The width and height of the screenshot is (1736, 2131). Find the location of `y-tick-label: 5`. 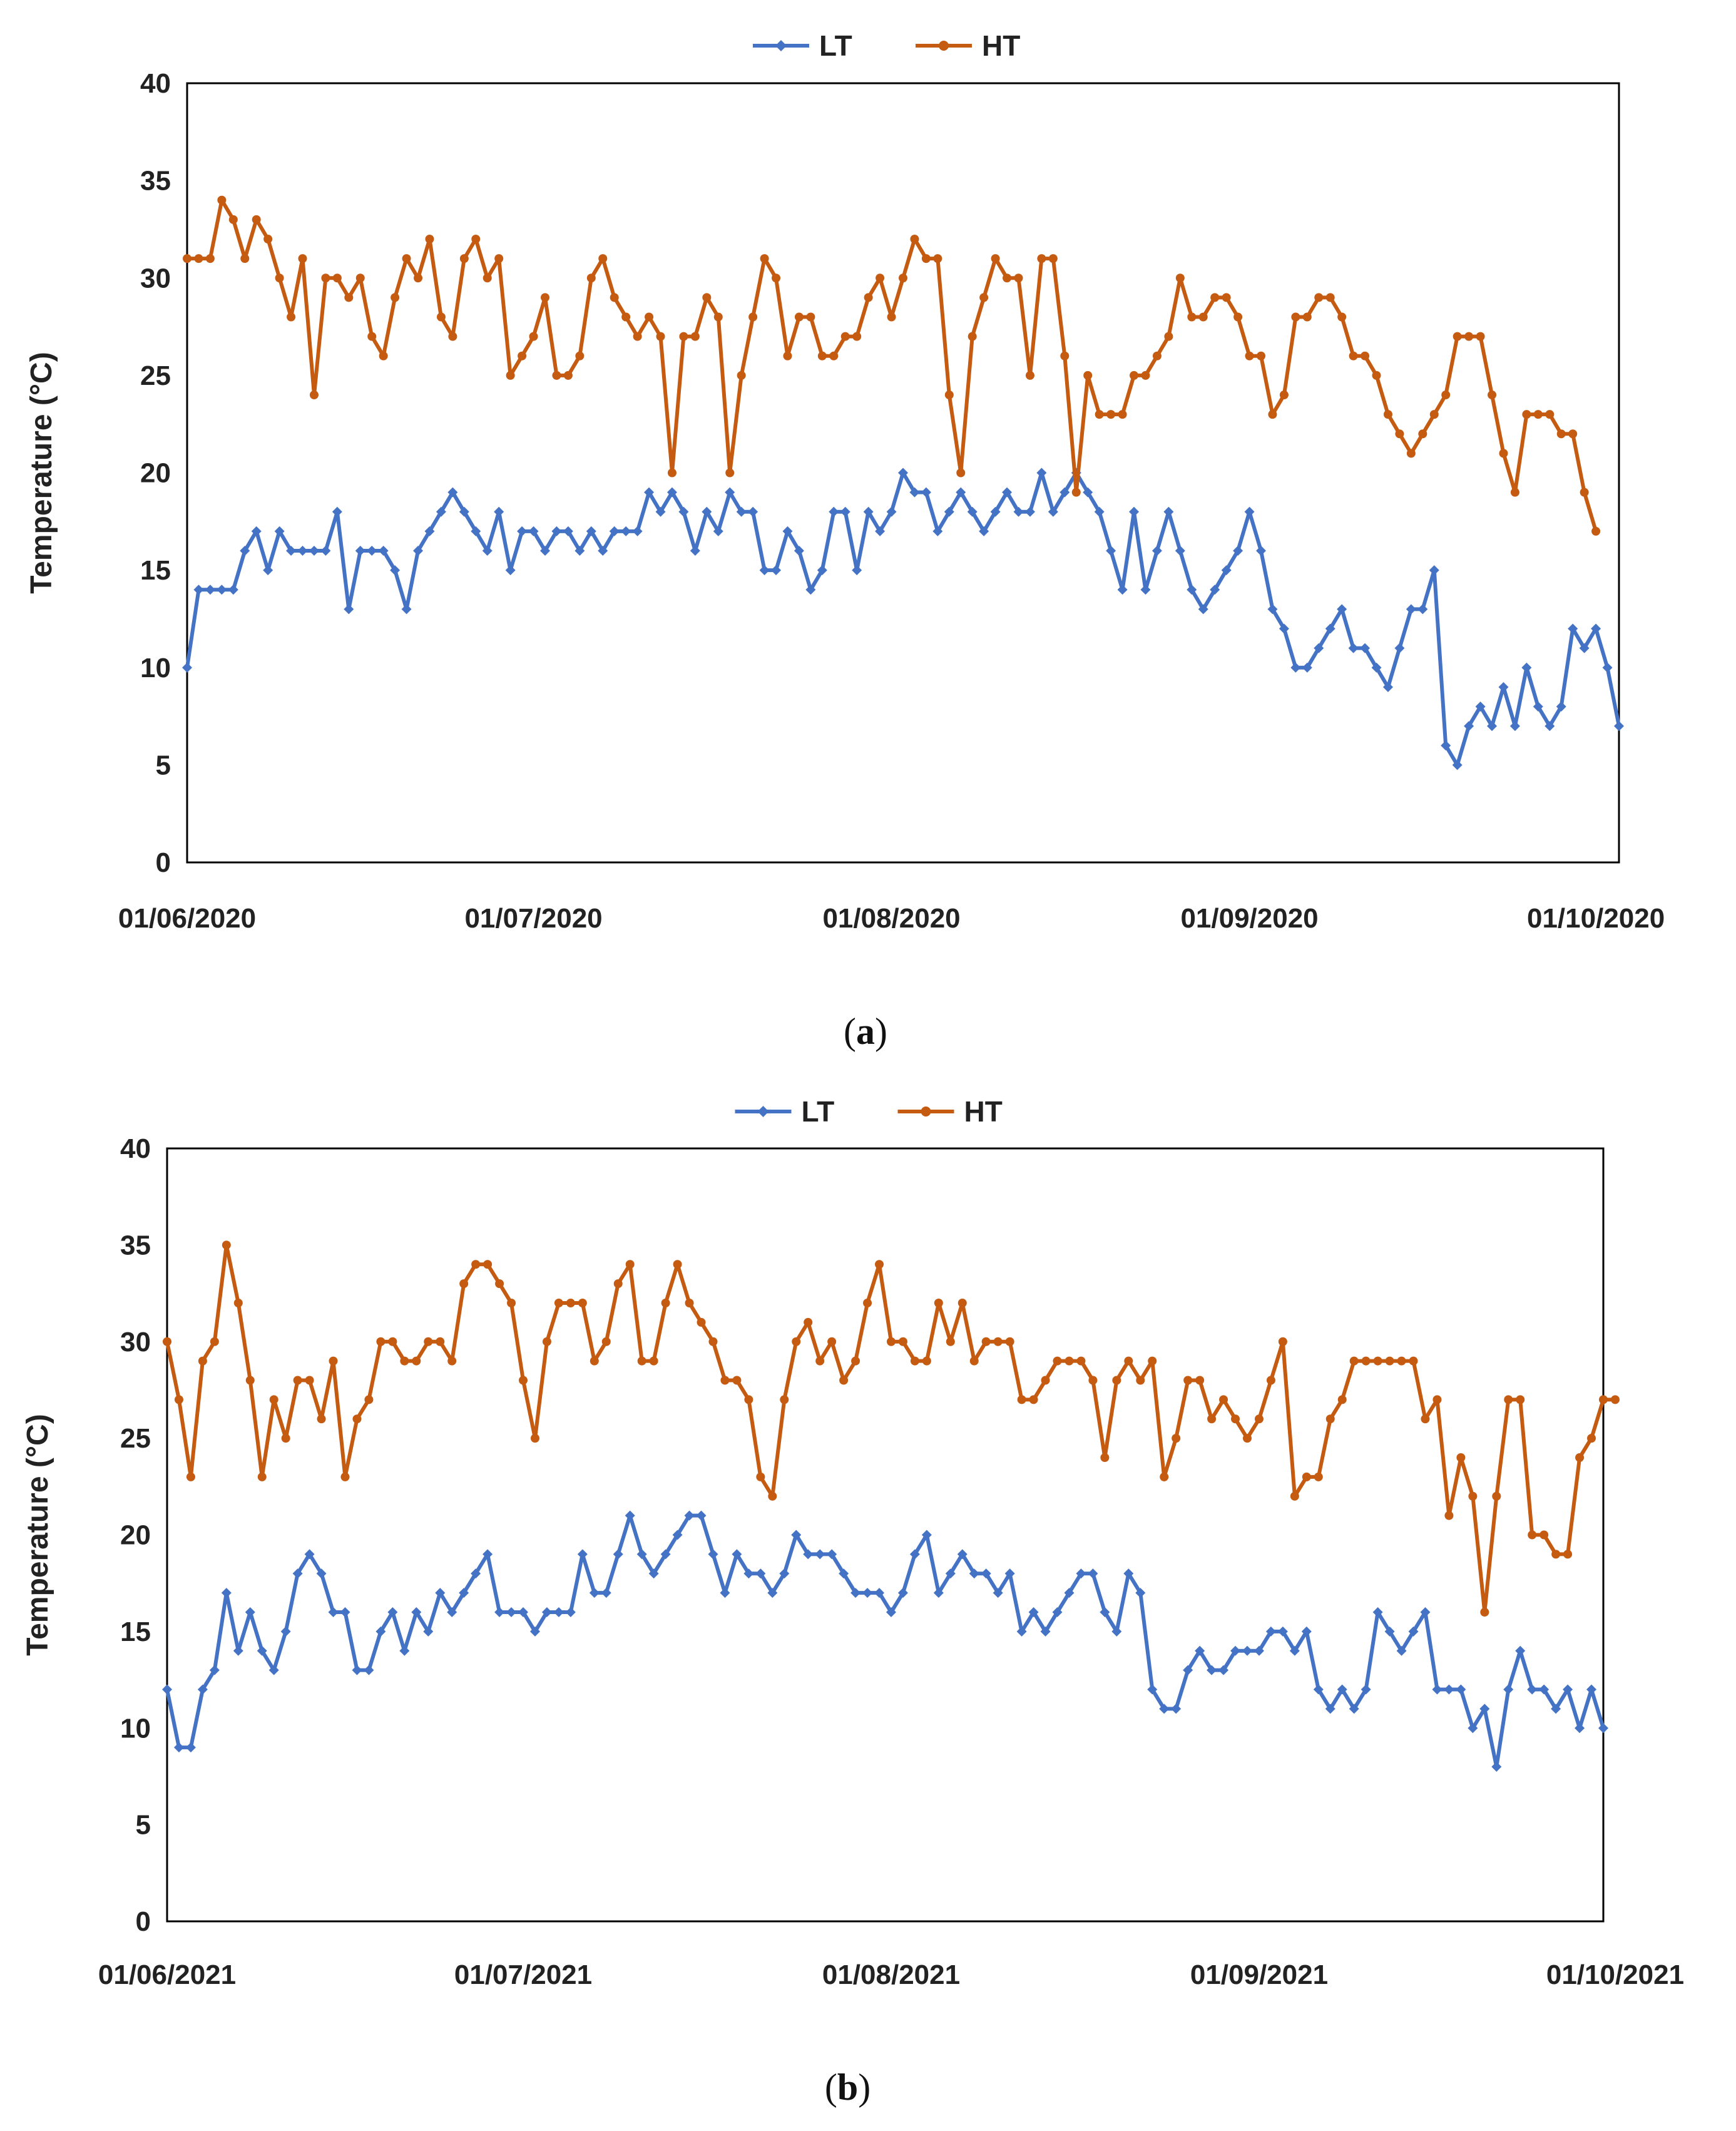

y-tick-label: 5 is located at coordinates (143, 1826).